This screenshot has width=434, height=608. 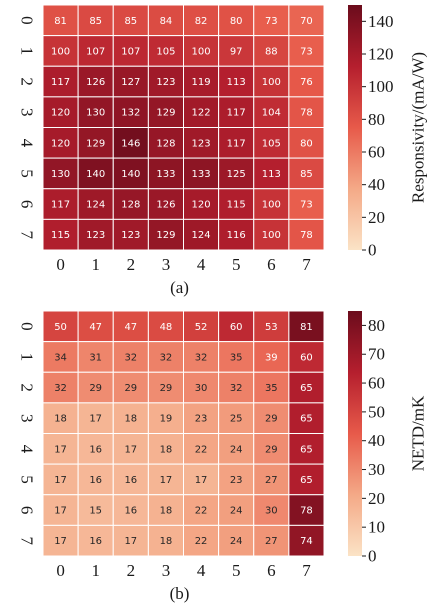 I want to click on colorbar-tick-label: 140, so click(x=381, y=21).